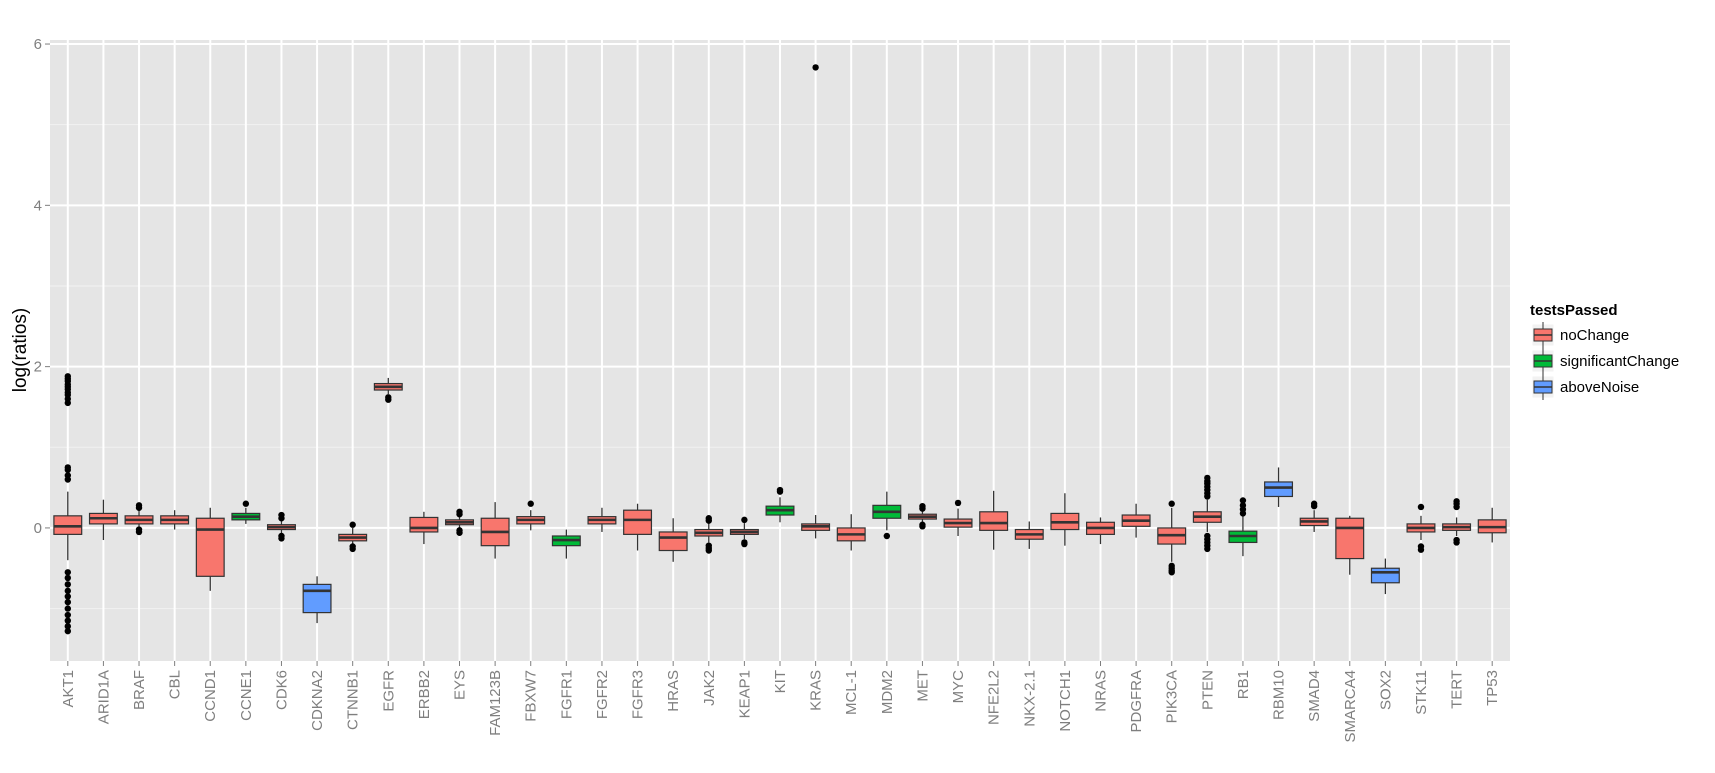 The image size is (1715, 773). I want to click on box-EYS, so click(459, 522).